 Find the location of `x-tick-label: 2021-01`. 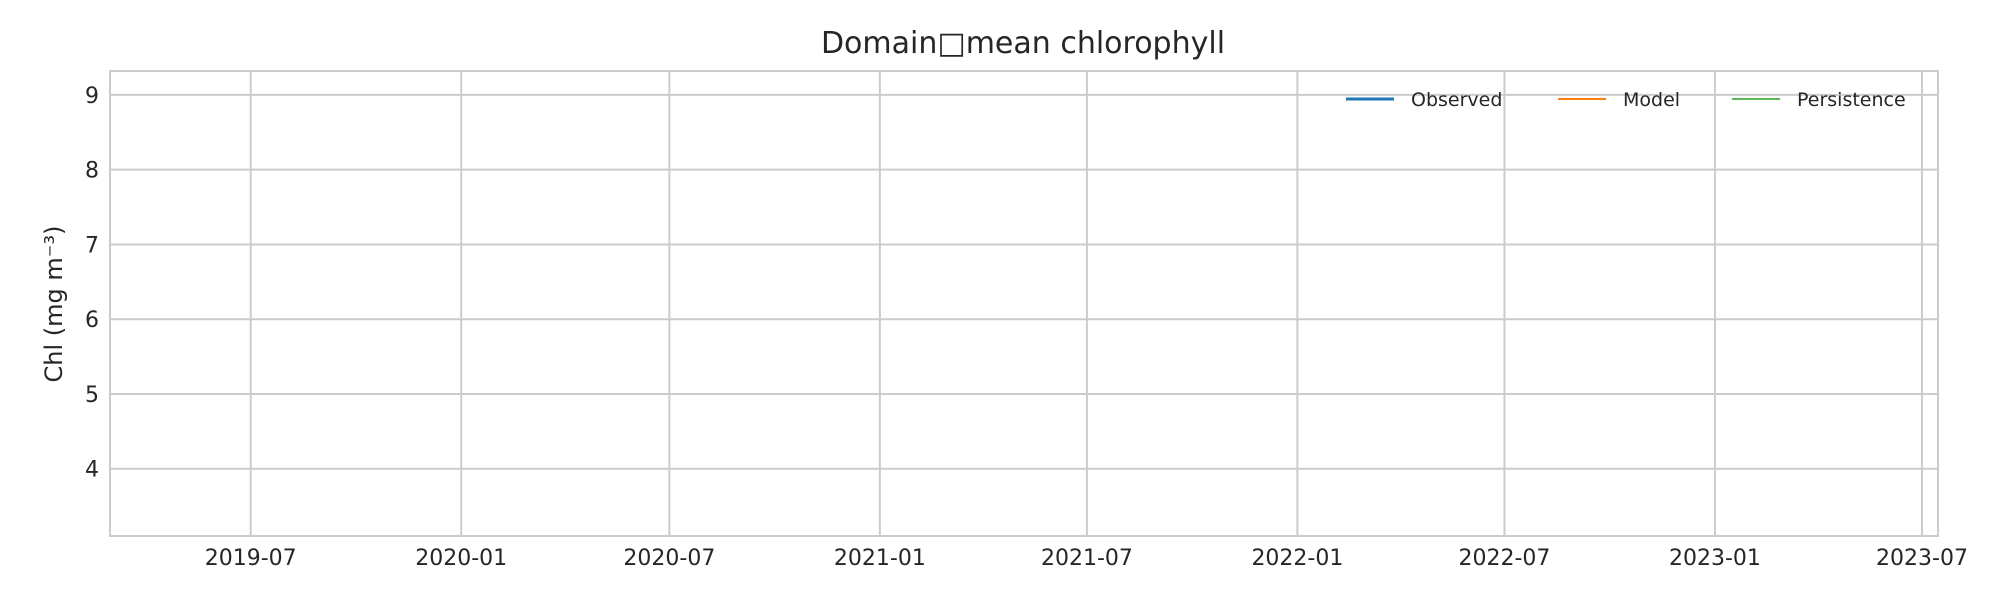

x-tick-label: 2021-01 is located at coordinates (880, 558).